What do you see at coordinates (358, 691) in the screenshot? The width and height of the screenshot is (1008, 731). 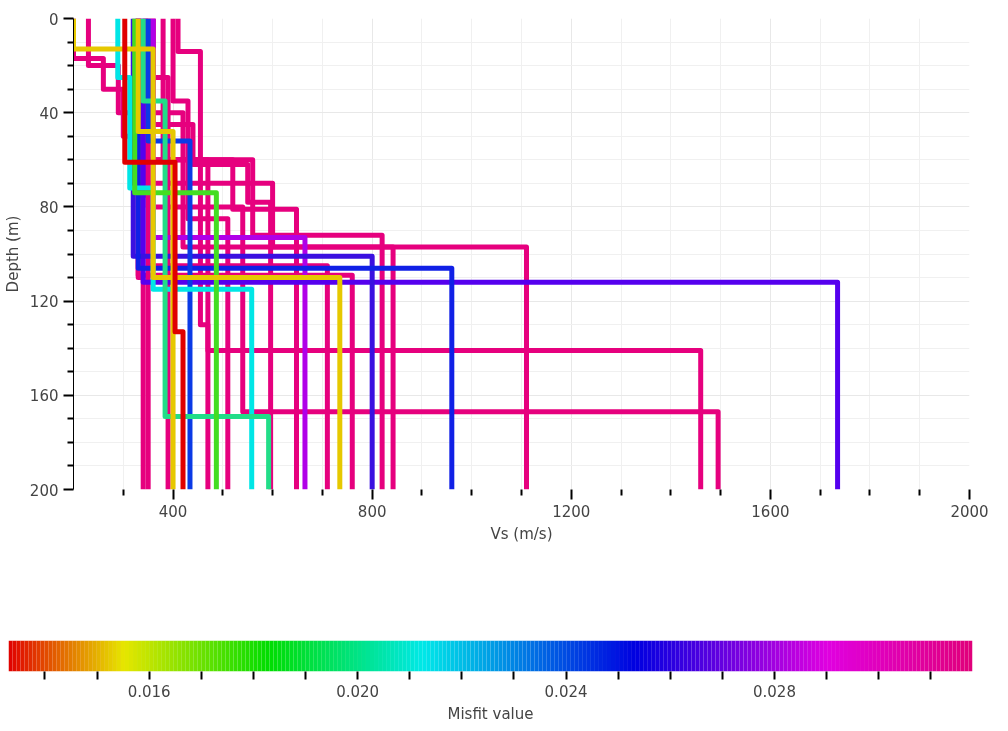 I see `color-bar-label: 0.020` at bounding box center [358, 691].